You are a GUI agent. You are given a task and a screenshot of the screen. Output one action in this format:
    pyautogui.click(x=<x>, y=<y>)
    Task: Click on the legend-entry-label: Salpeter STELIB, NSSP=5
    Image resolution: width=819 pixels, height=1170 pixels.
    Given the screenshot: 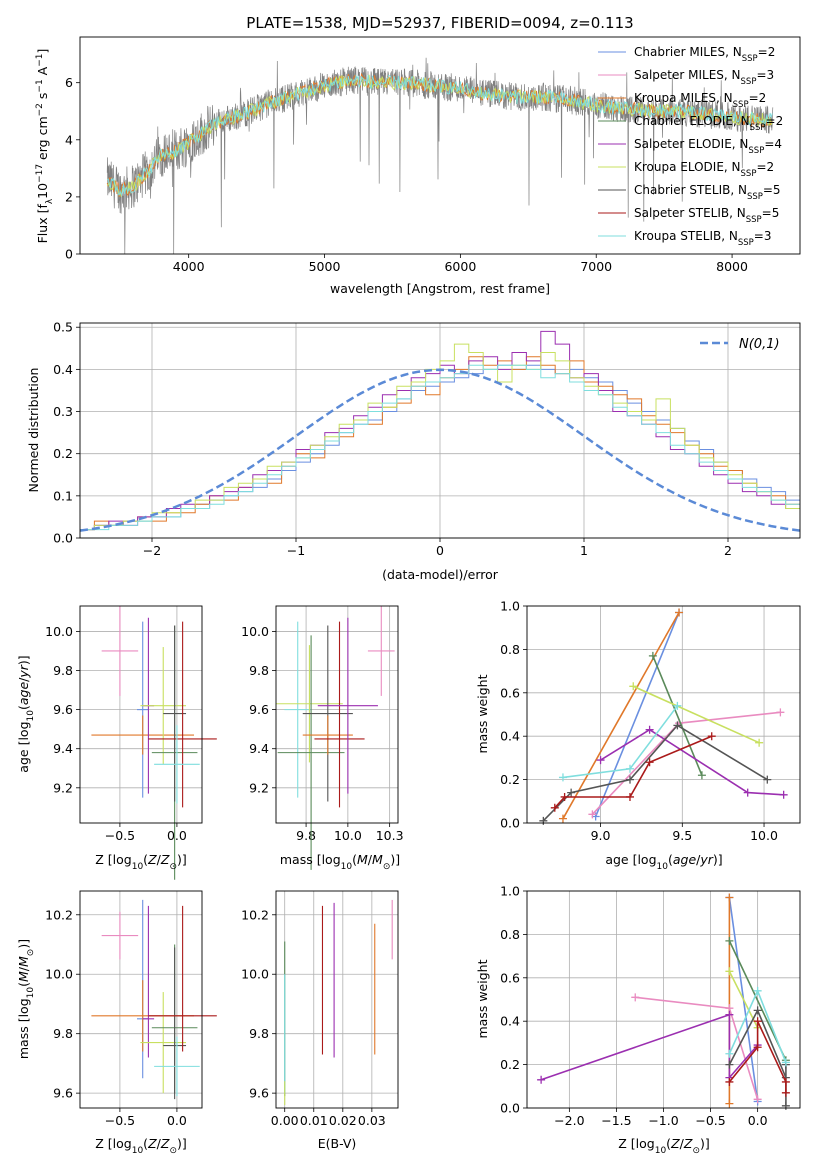 What is the action you would take?
    pyautogui.click(x=706, y=215)
    